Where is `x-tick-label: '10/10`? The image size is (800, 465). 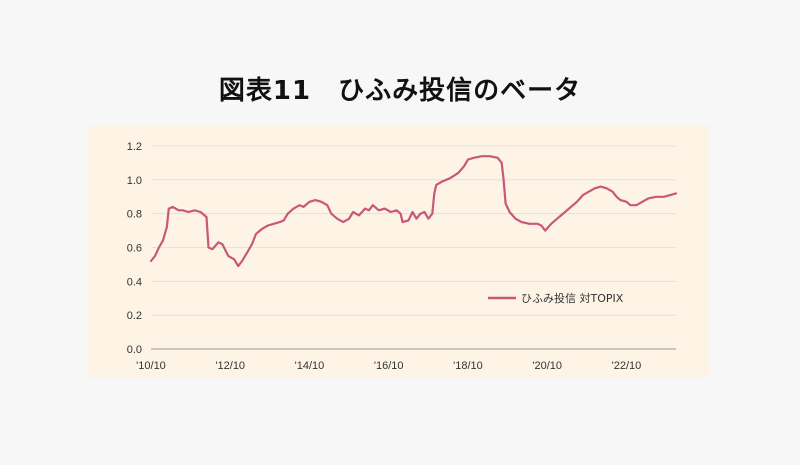 x-tick-label: '10/10 is located at coordinates (151, 366).